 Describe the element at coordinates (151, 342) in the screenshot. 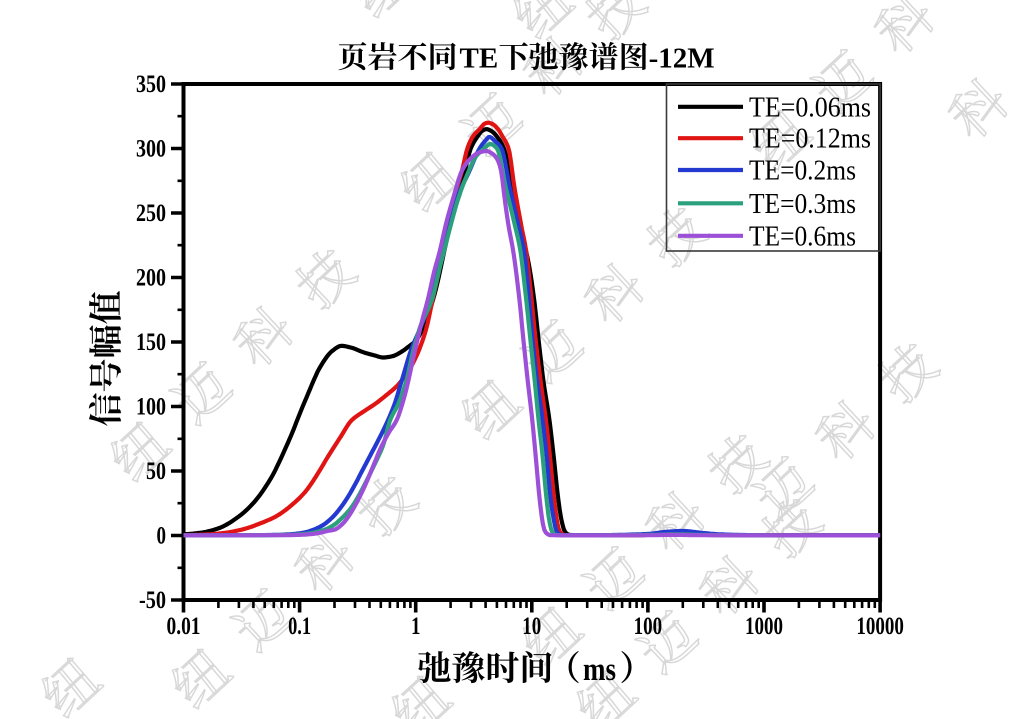

I see `svg-text: 150` at that location.